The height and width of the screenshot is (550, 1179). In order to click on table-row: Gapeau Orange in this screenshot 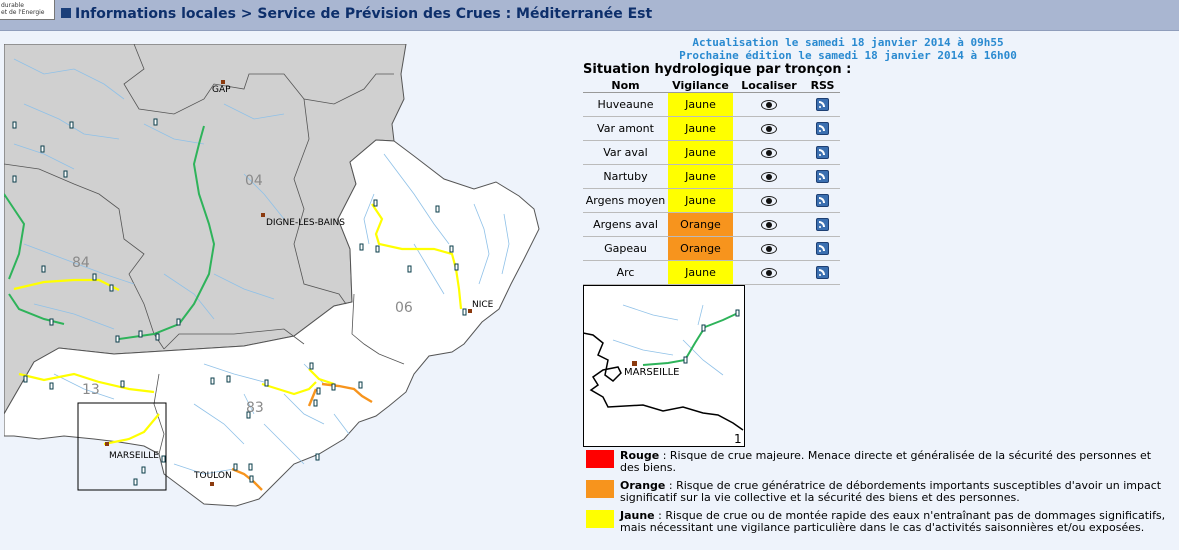, I will do `click(711, 248)`.